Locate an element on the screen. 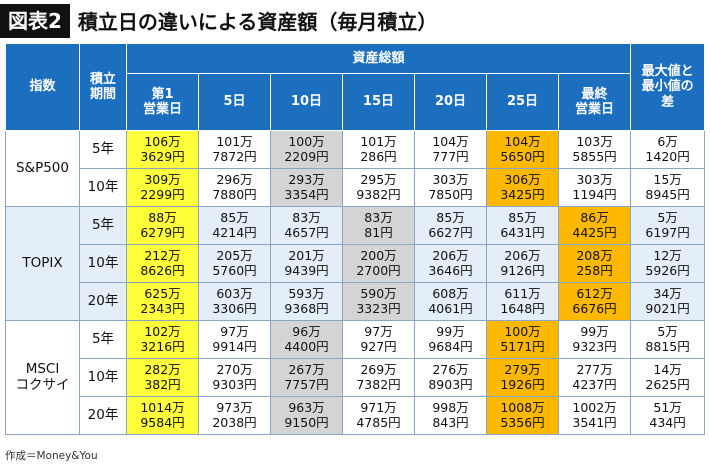 This screenshot has width=710, height=466. value-cell: 85万 6431円 is located at coordinates (522, 225).